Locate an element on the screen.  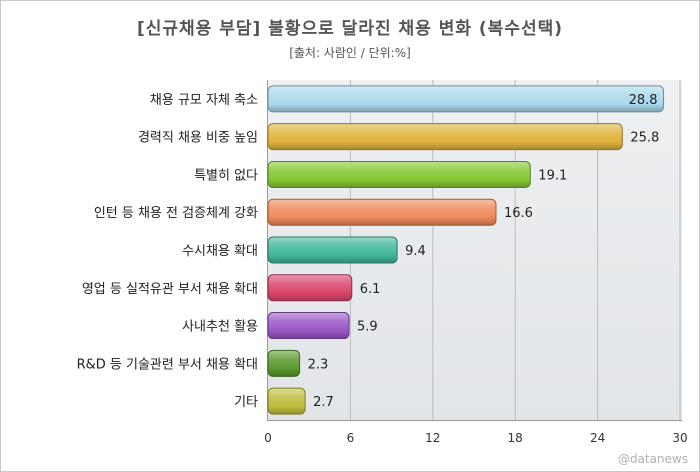
x-tick-label: 0 is located at coordinates (268, 438).